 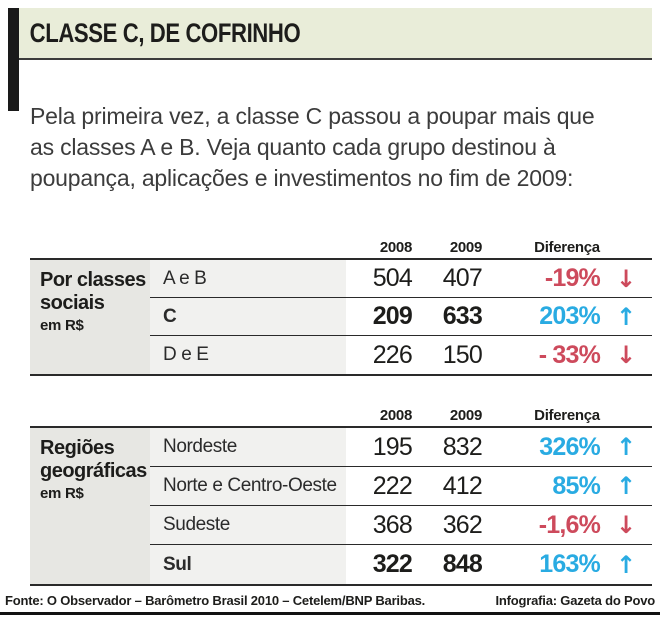 I want to click on table-row: C 209 633 203% ↑, so click(x=401, y=317).